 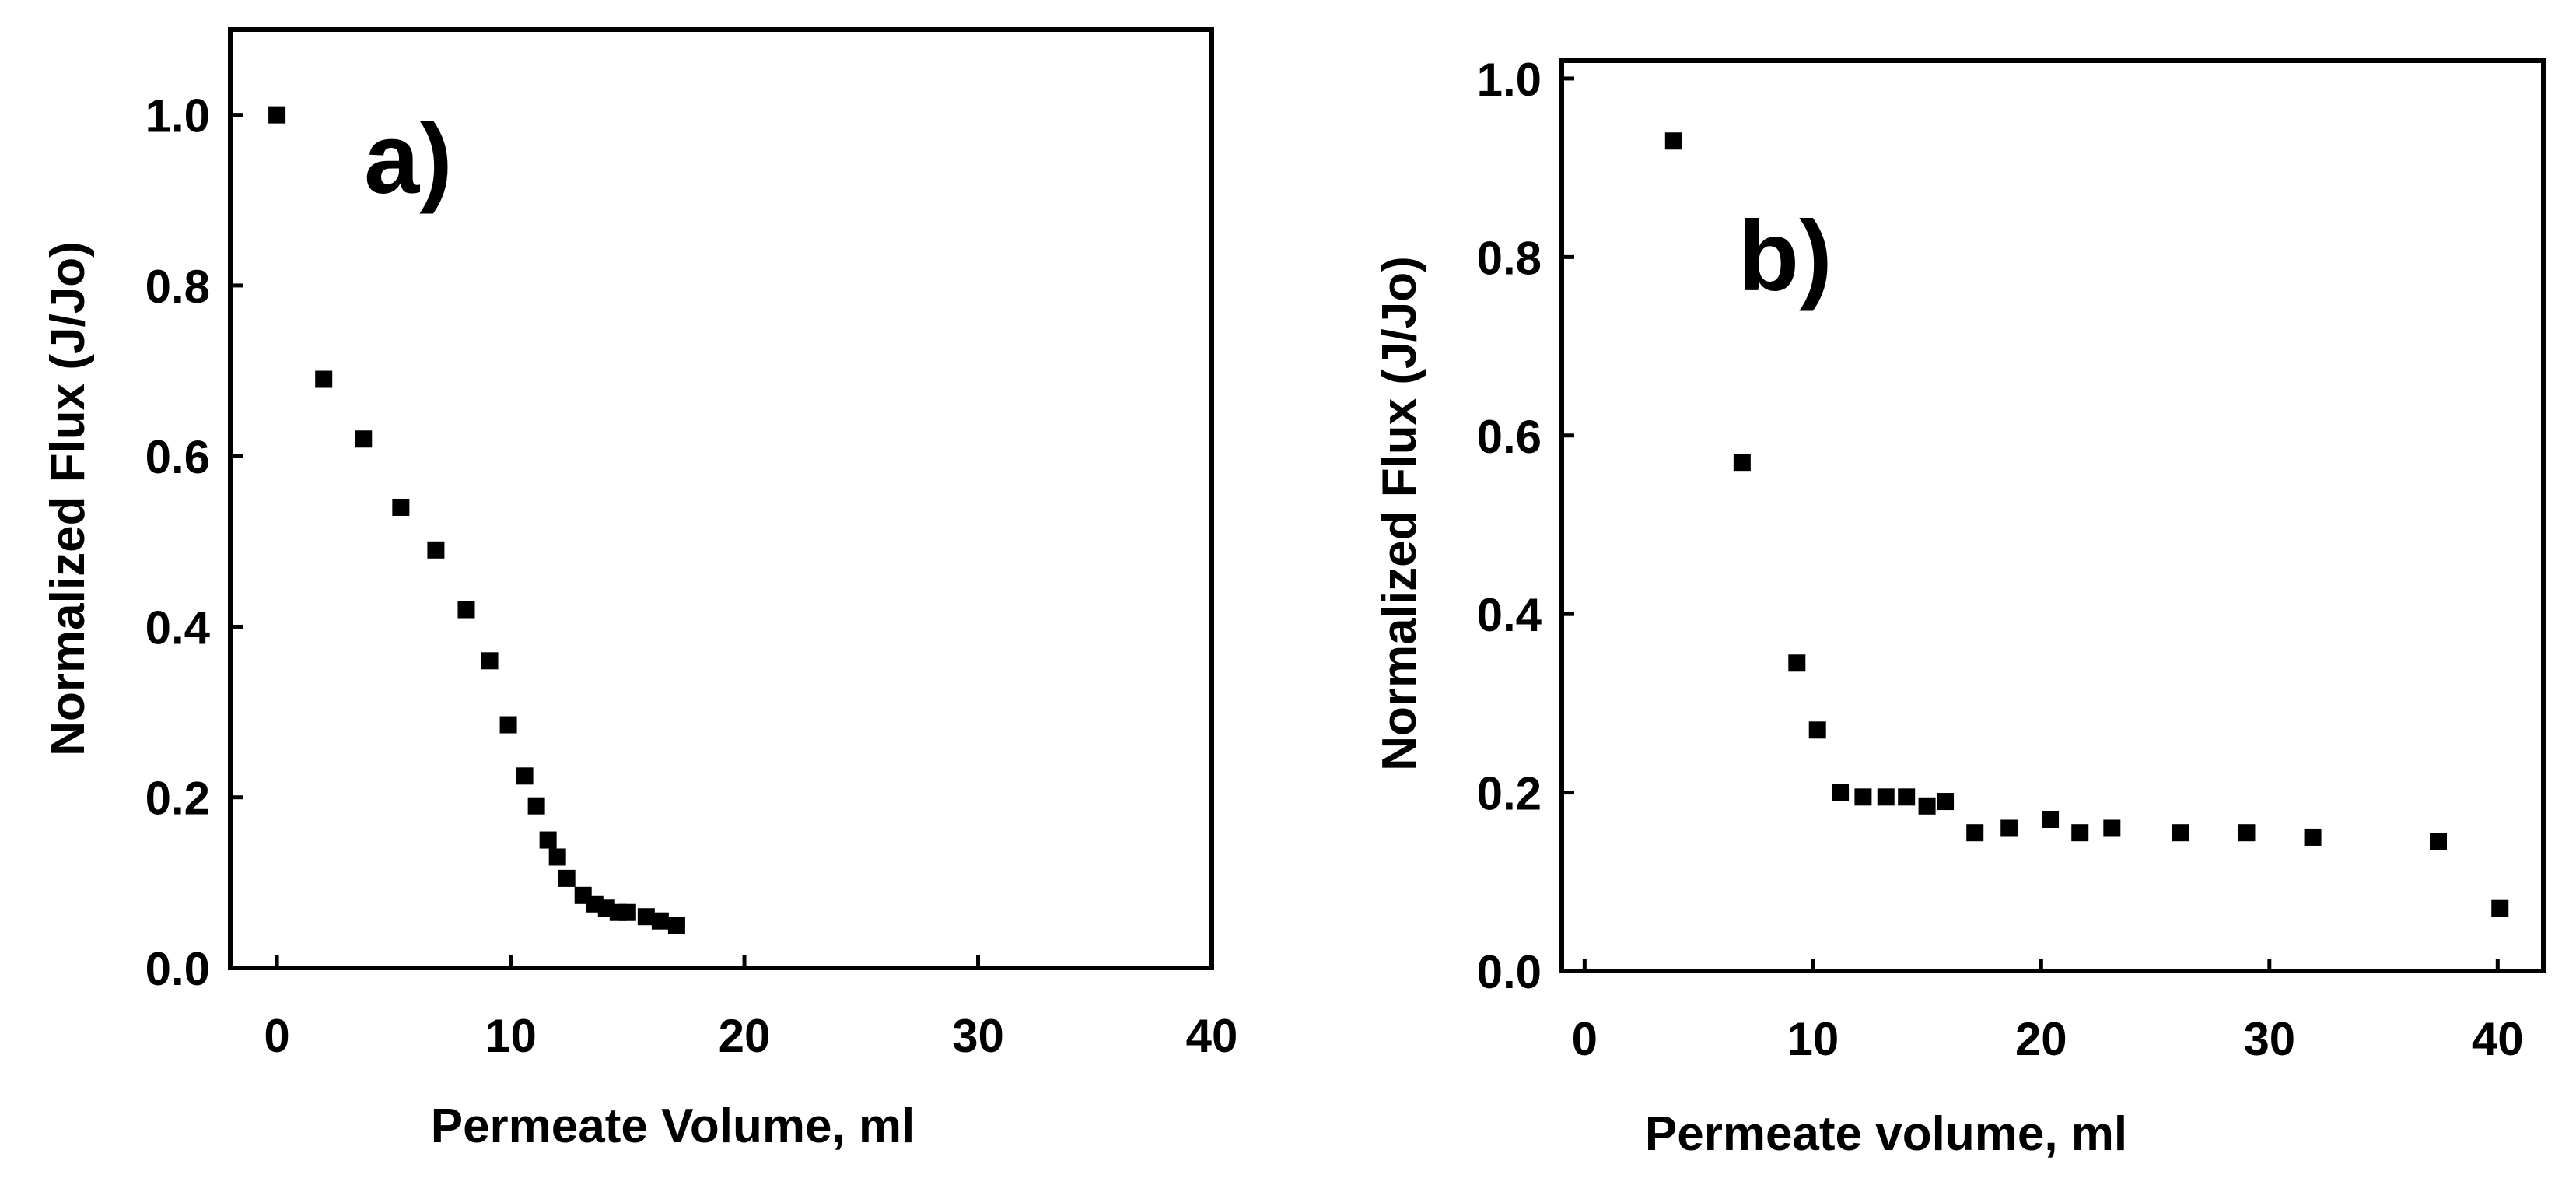 What do you see at coordinates (511, 1036) in the screenshot?
I see `x-tick-label-a-1: 10` at bounding box center [511, 1036].